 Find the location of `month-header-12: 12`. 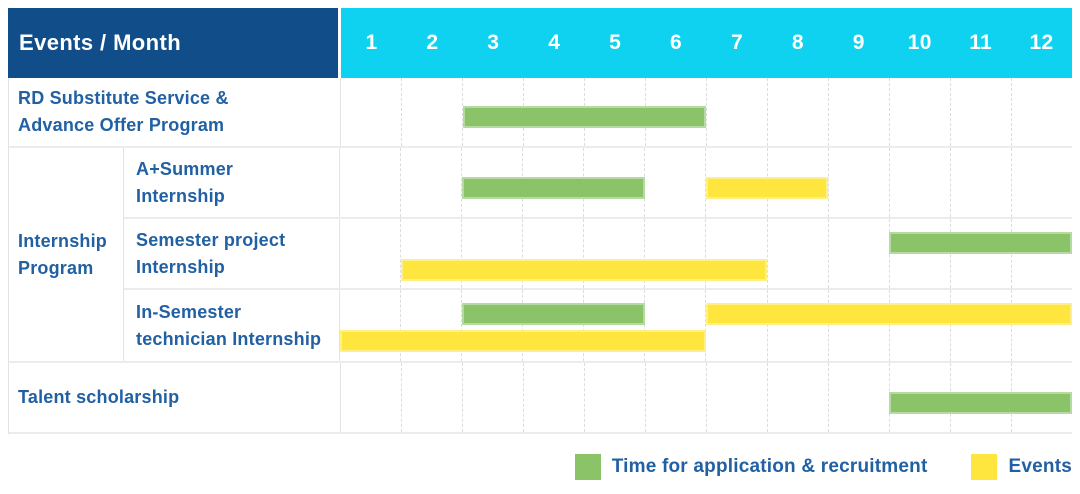

month-header-12: 12 is located at coordinates (1041, 42).